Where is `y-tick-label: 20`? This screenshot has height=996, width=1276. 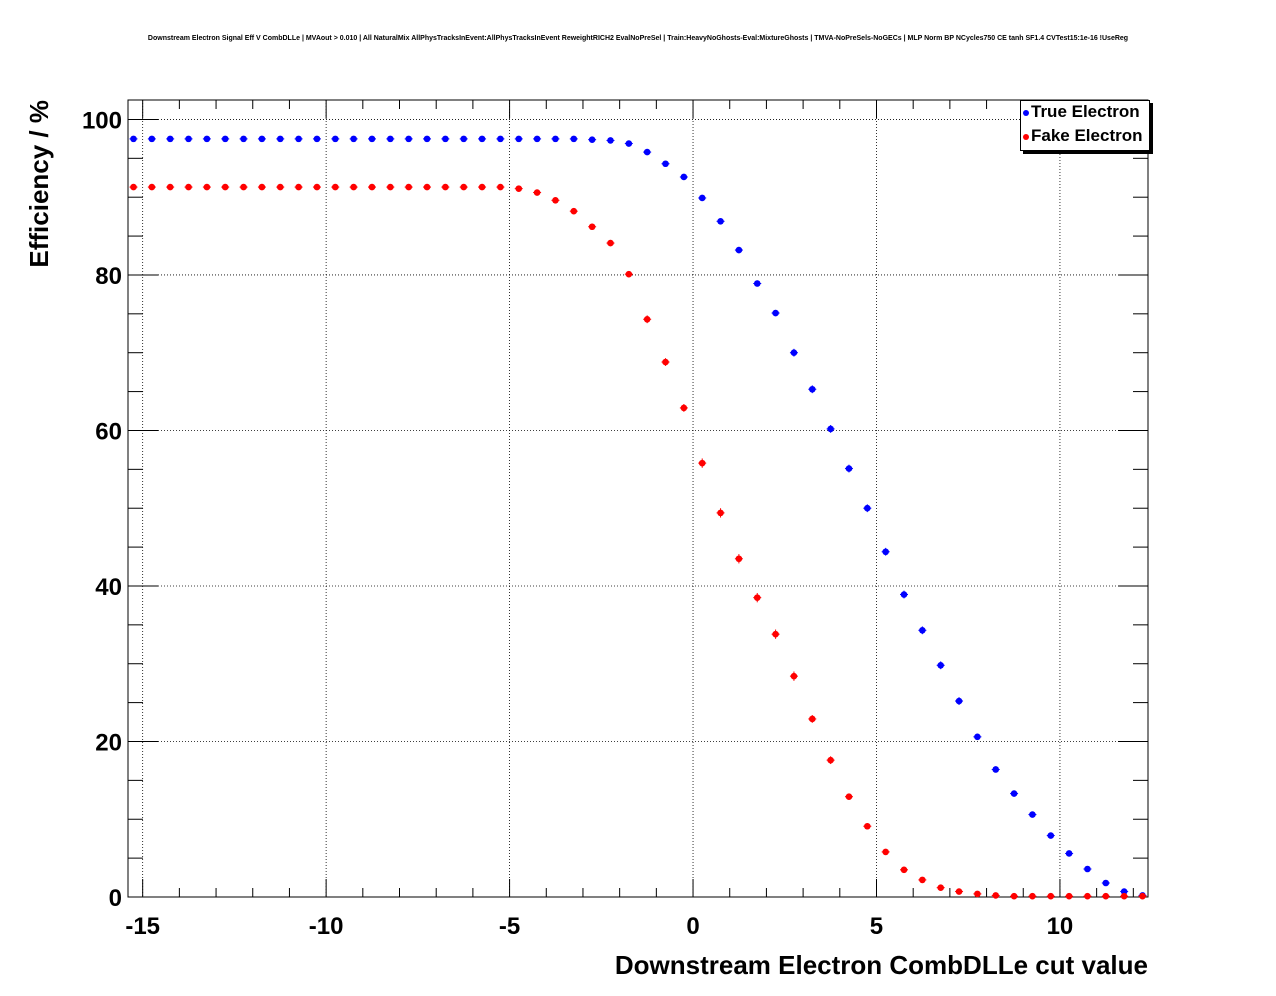 y-tick-label: 20 is located at coordinates (108, 742).